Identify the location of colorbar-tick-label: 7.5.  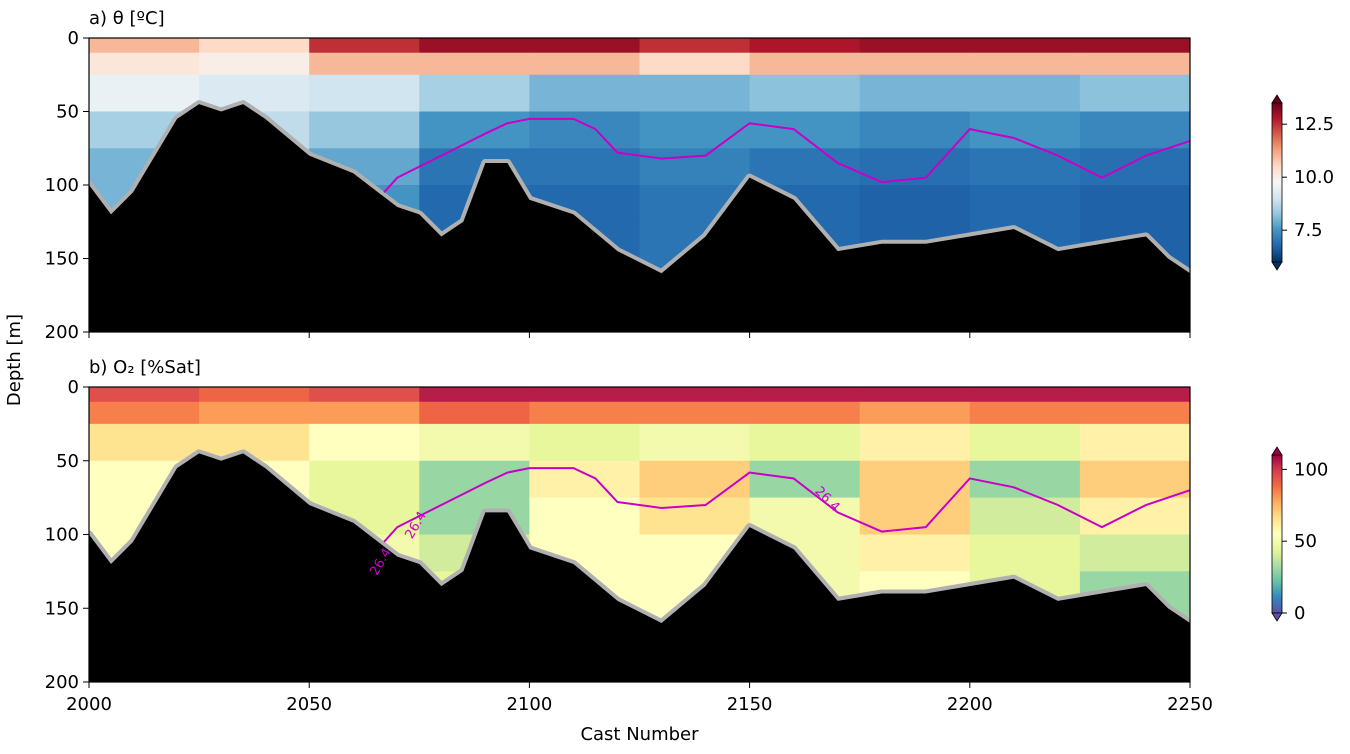
(1308, 230).